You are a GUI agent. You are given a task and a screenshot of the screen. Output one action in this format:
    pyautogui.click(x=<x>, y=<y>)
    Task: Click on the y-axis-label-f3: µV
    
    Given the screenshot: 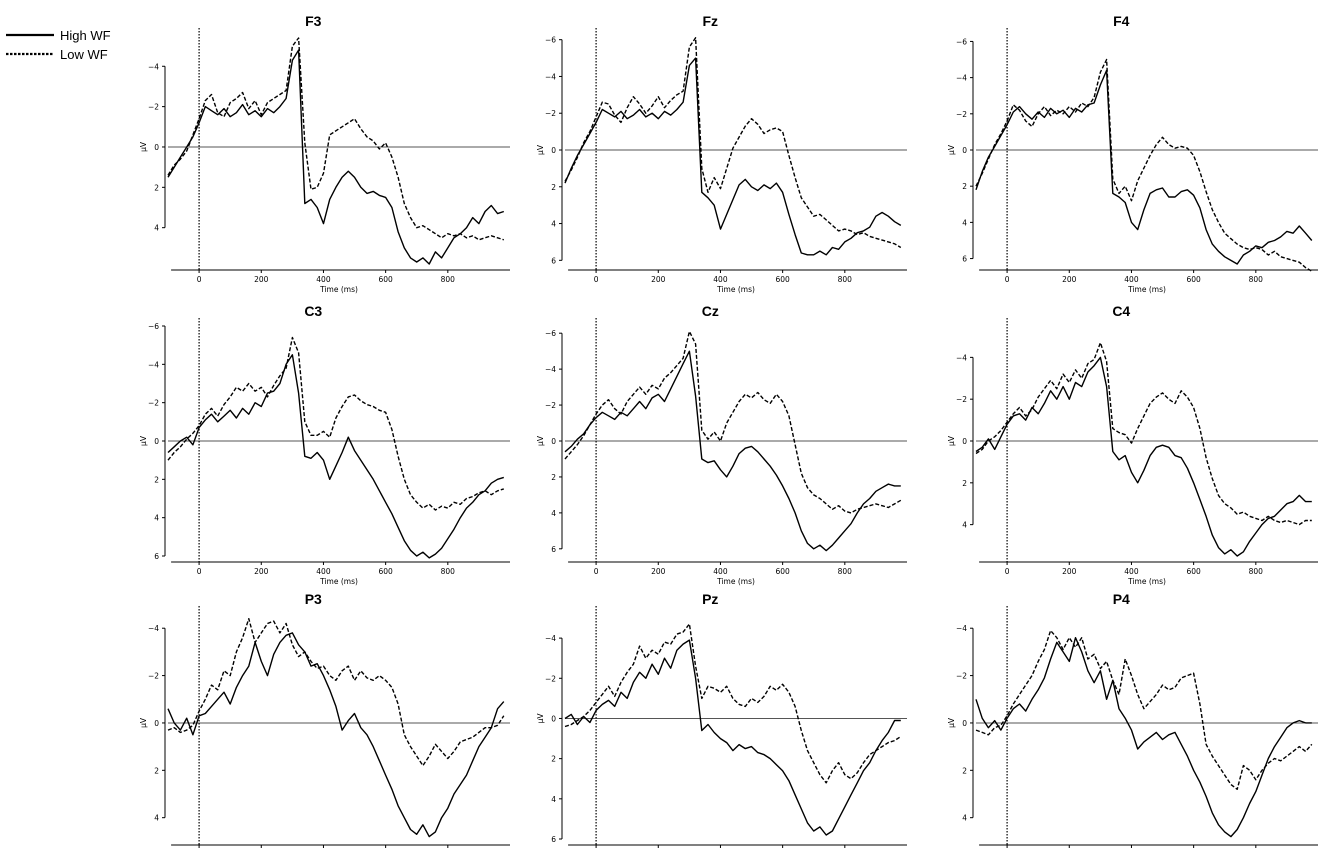 What is the action you would take?
    pyautogui.click(x=143, y=146)
    